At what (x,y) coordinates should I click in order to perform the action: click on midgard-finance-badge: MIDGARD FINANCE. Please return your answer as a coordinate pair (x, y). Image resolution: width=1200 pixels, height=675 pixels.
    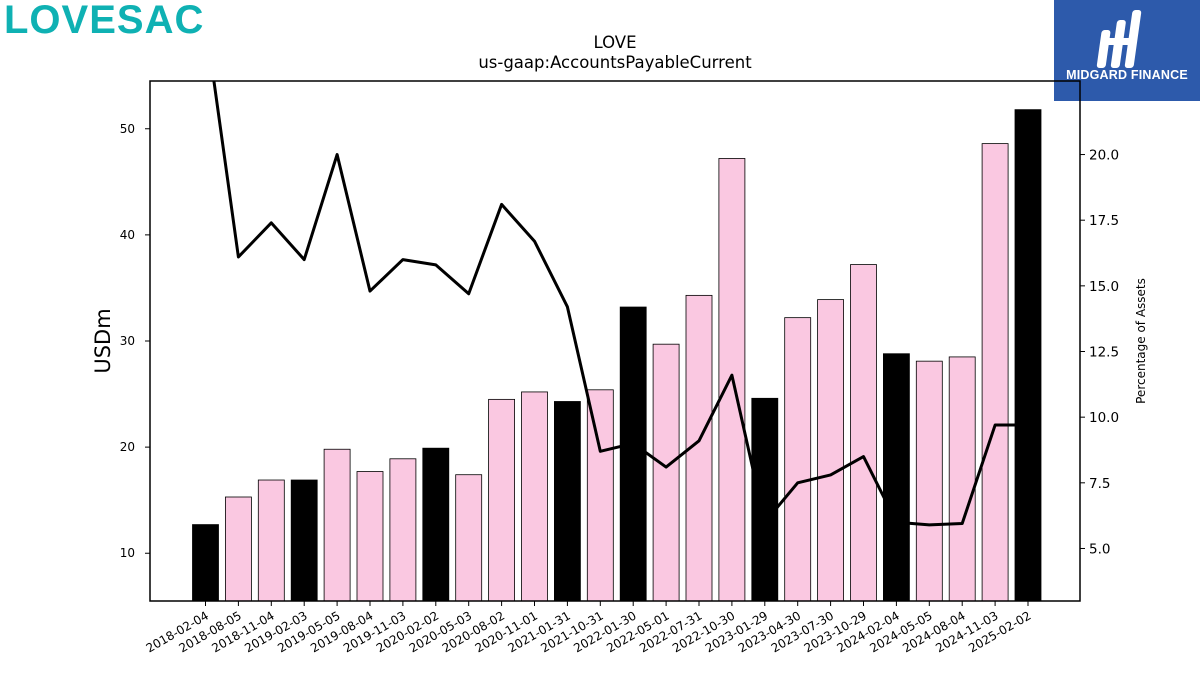
    Looking at the image, I should click on (1127, 50).